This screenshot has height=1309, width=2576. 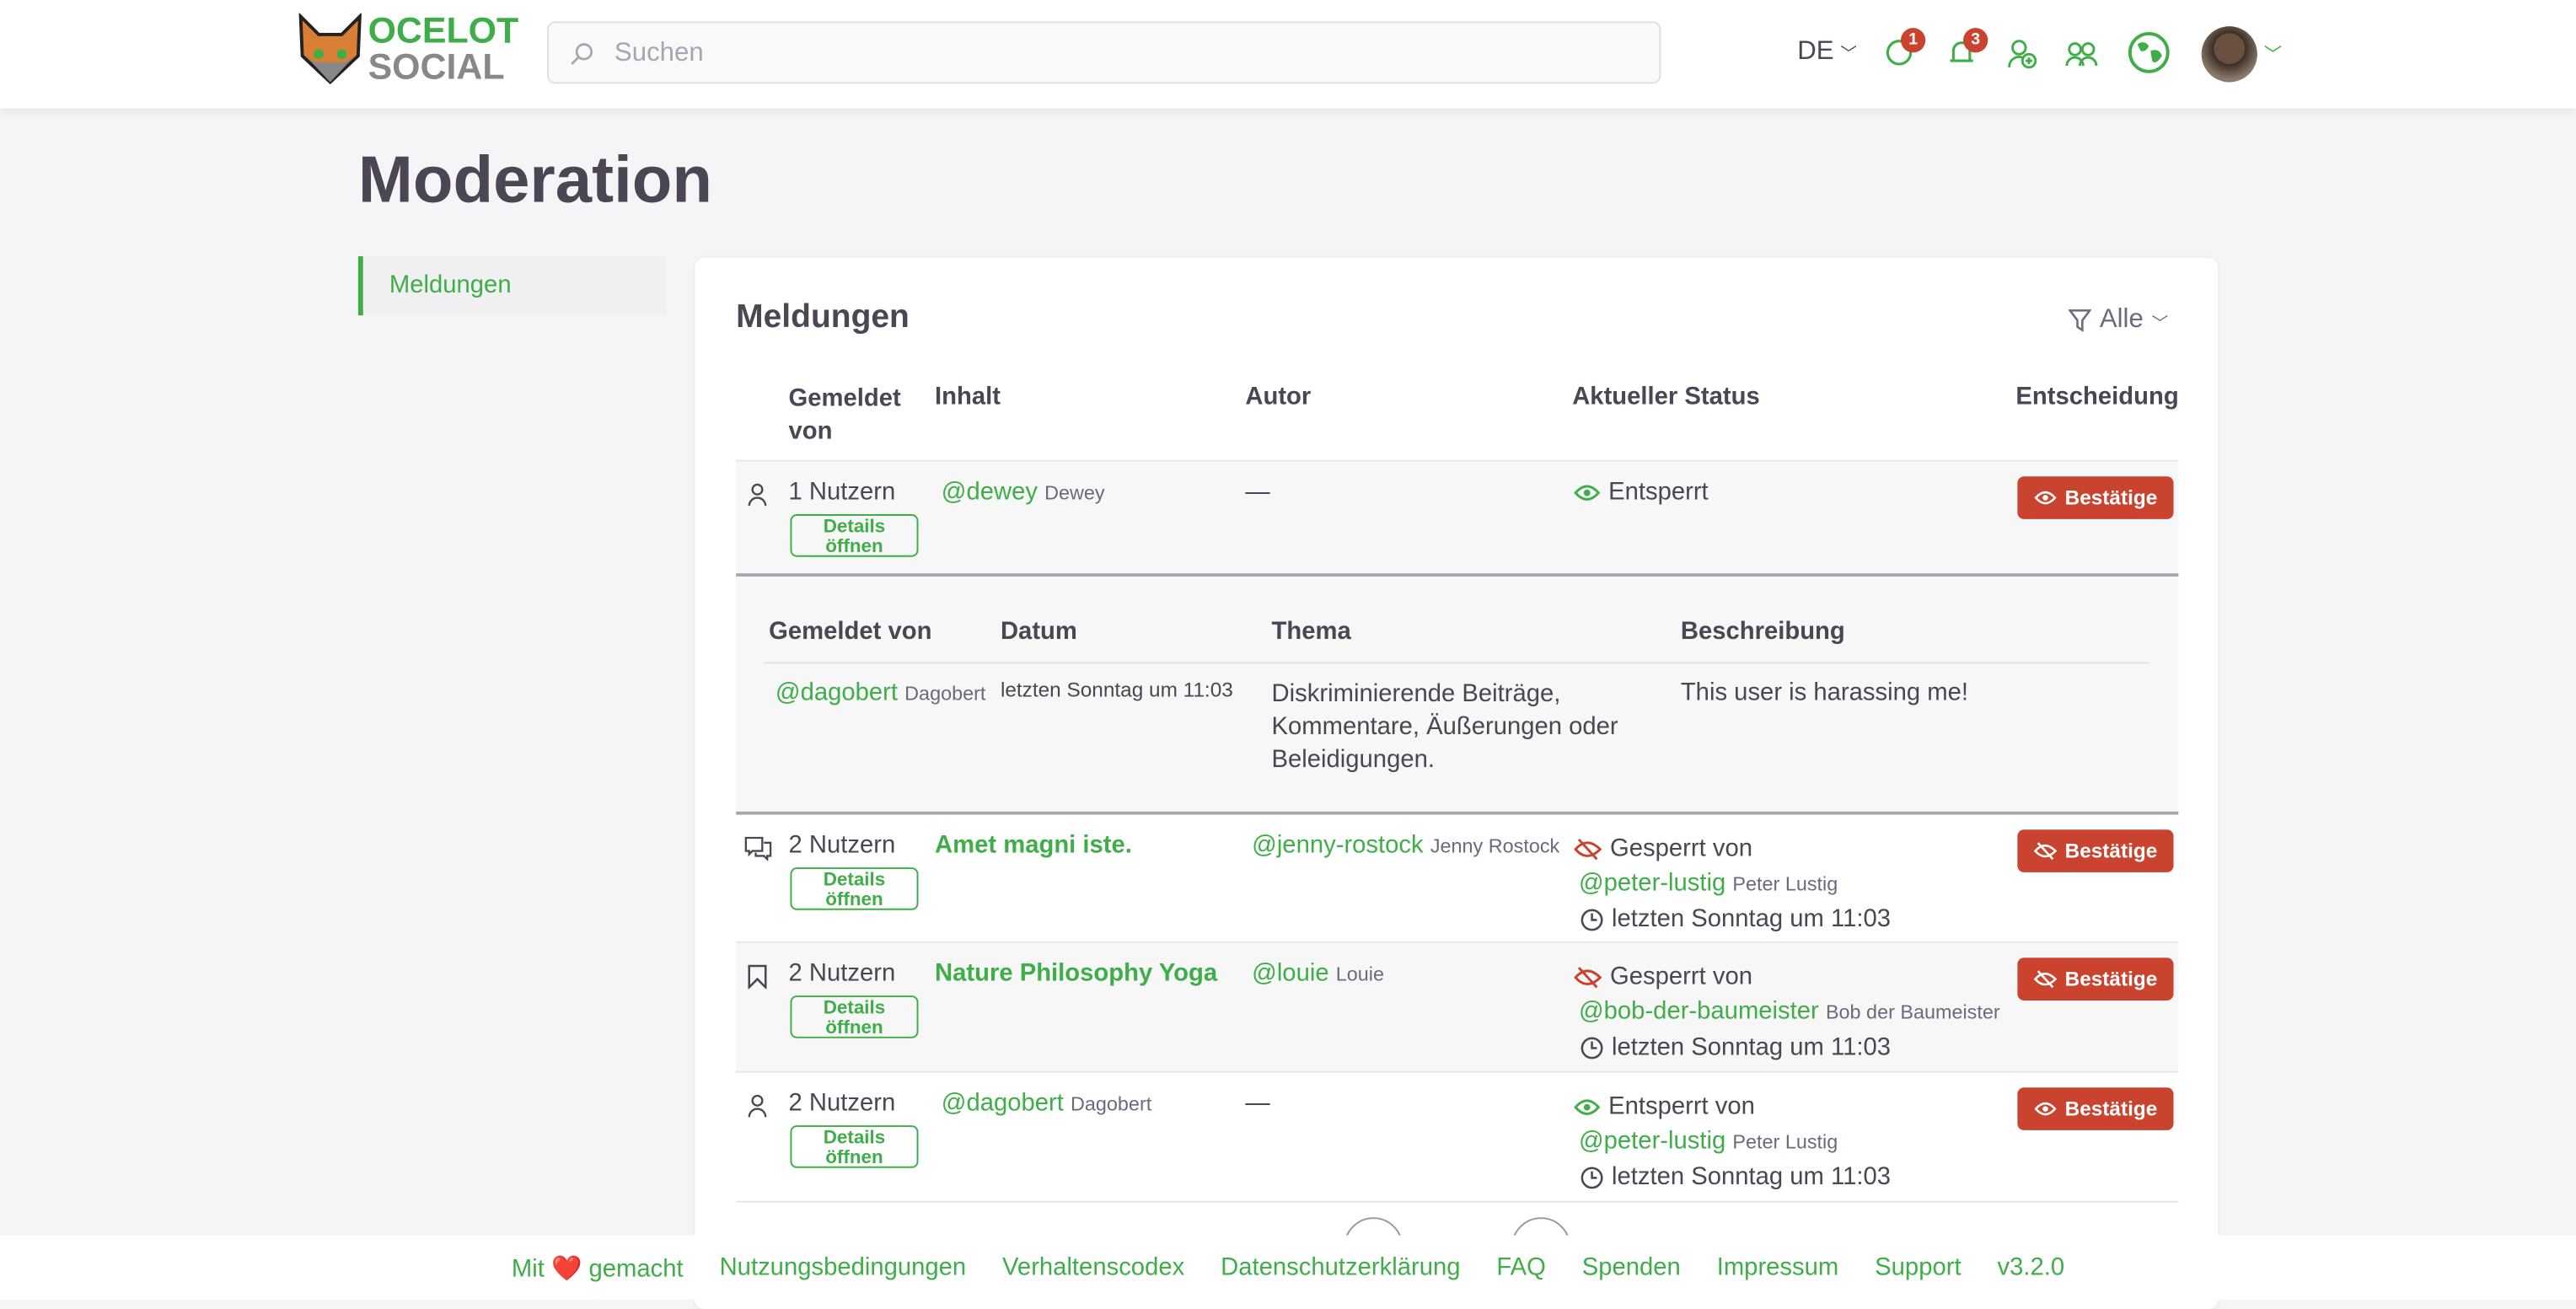 What do you see at coordinates (1631, 1267) in the screenshot?
I see `footer-link-donate: Spenden` at bounding box center [1631, 1267].